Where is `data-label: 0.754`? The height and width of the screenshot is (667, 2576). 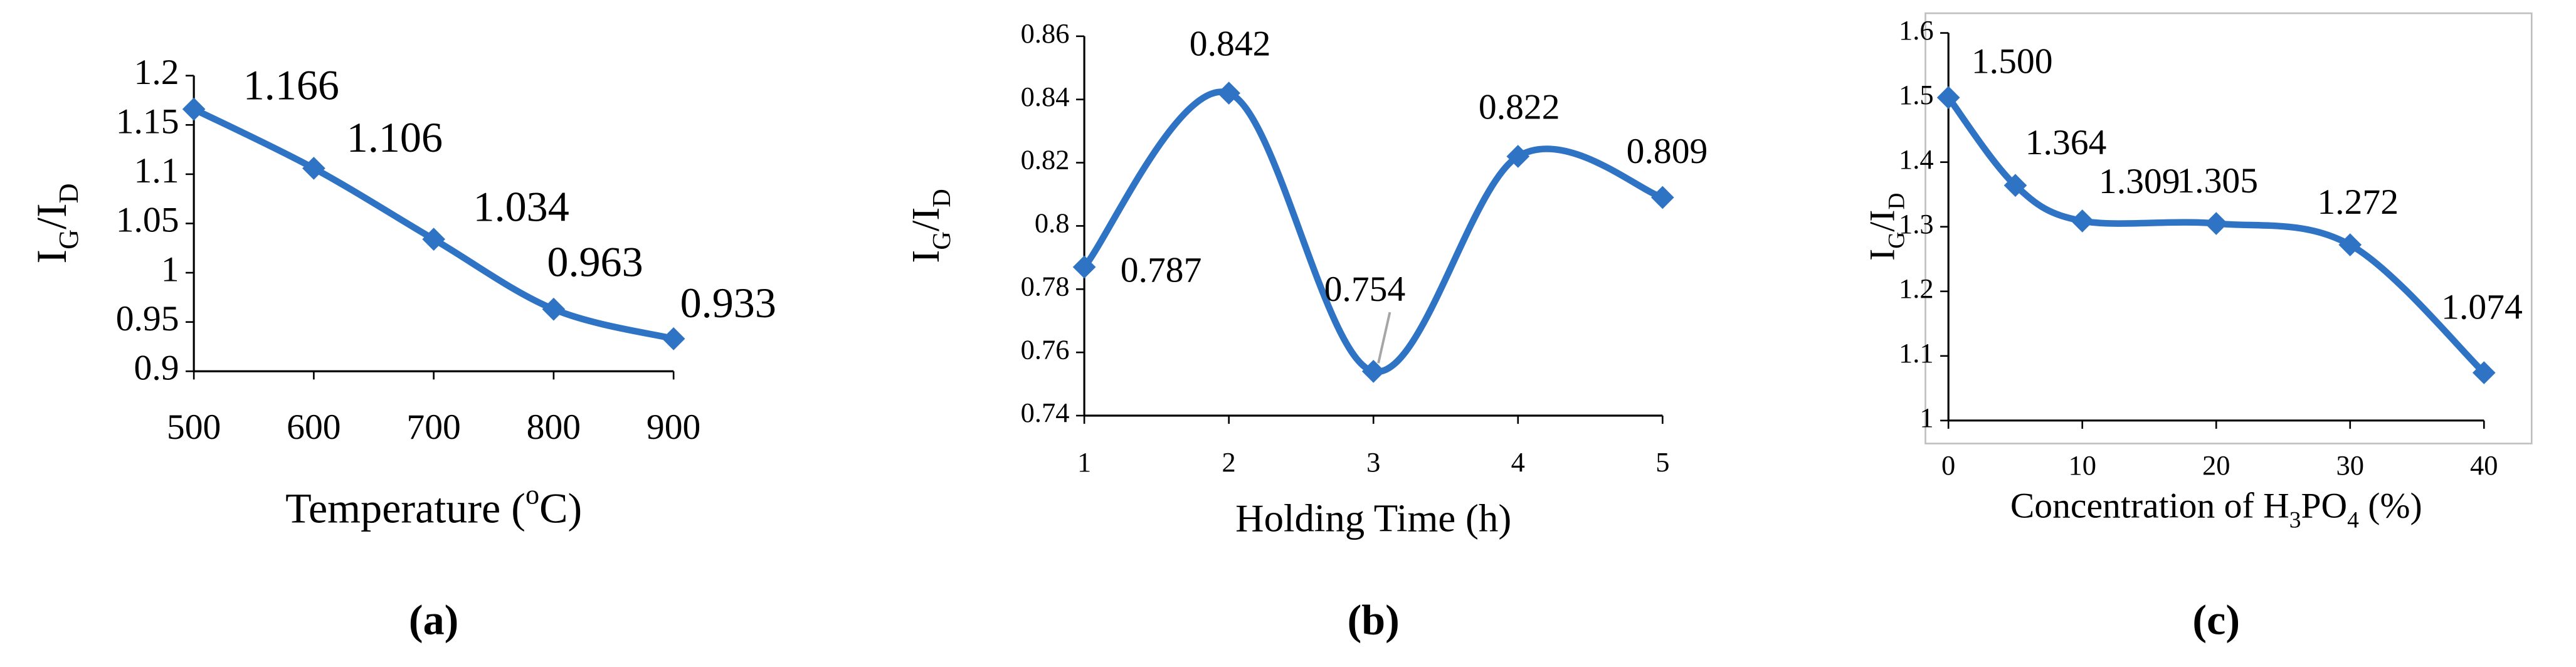
data-label: 0.754 is located at coordinates (1365, 289).